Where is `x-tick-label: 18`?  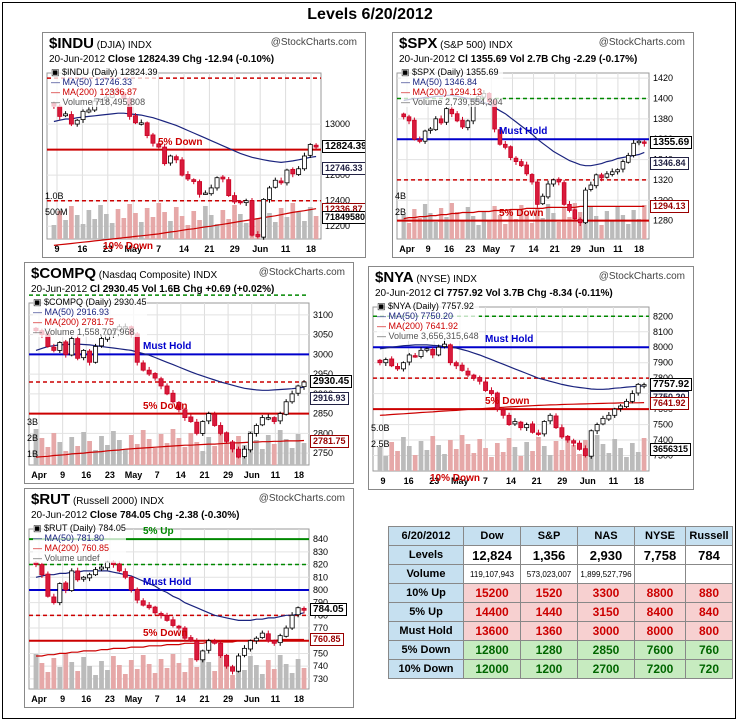 x-tick-label: 18 is located at coordinates (299, 475).